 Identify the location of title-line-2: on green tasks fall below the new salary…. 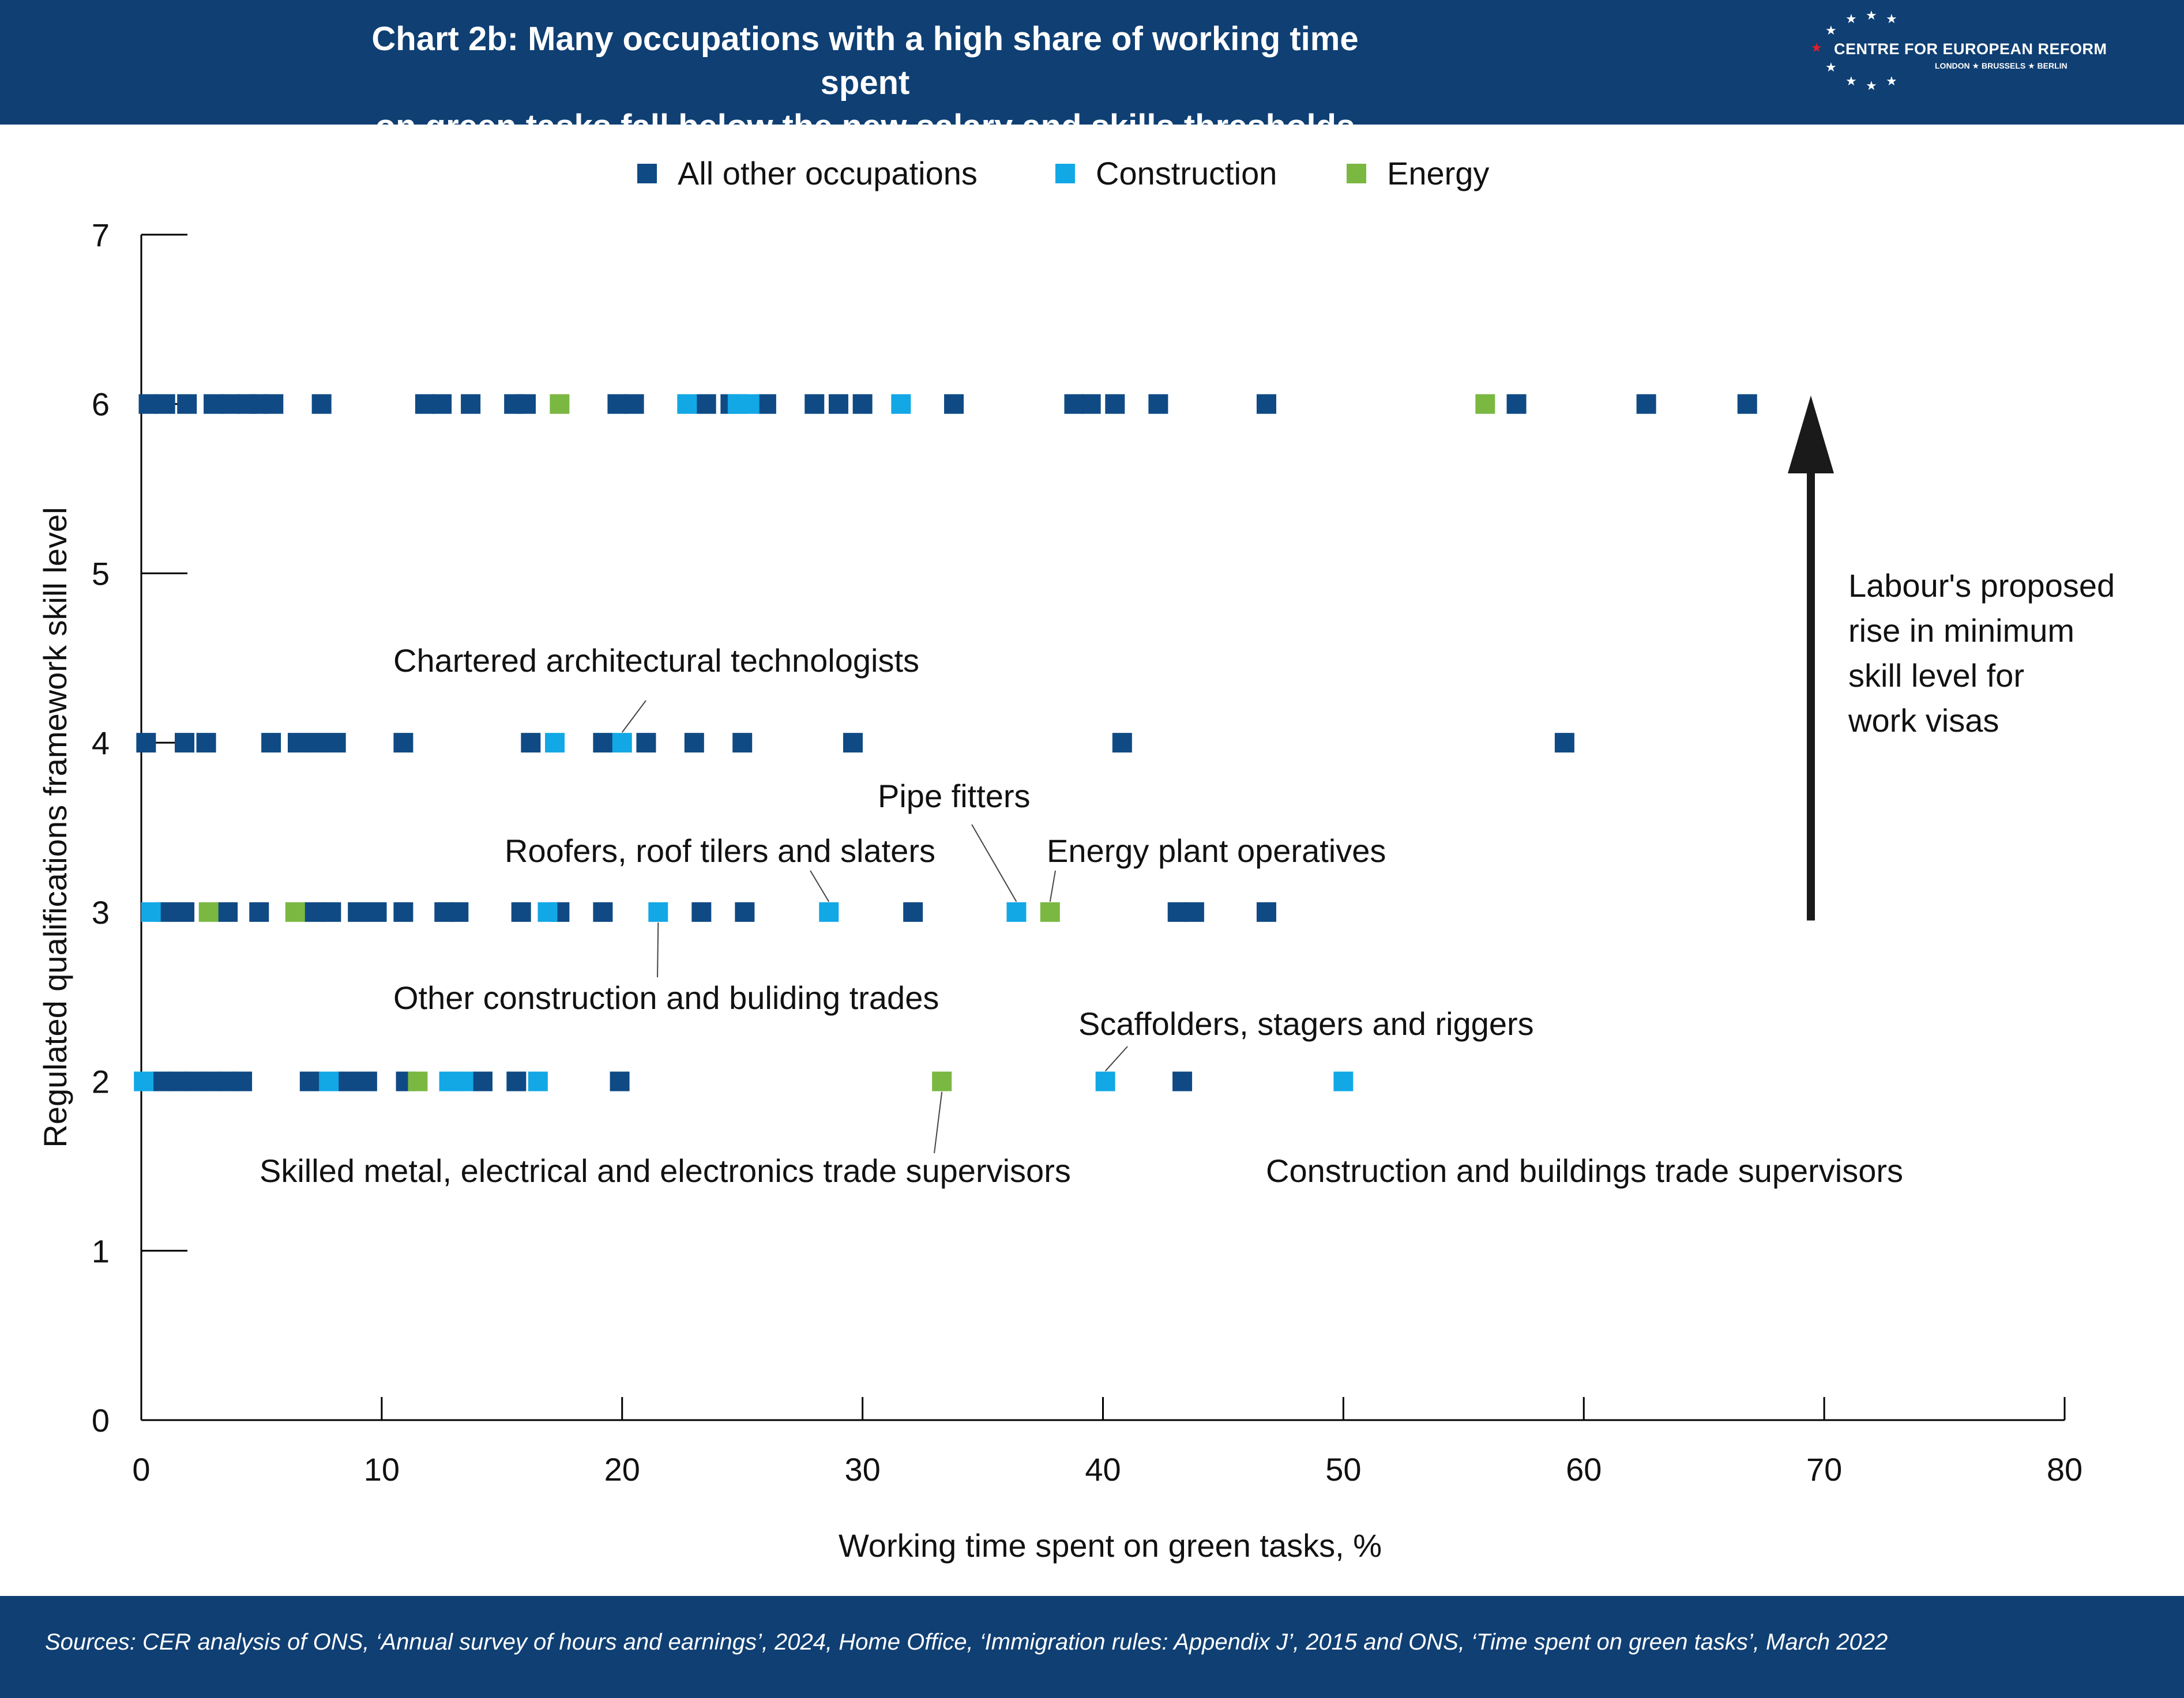
(865, 126).